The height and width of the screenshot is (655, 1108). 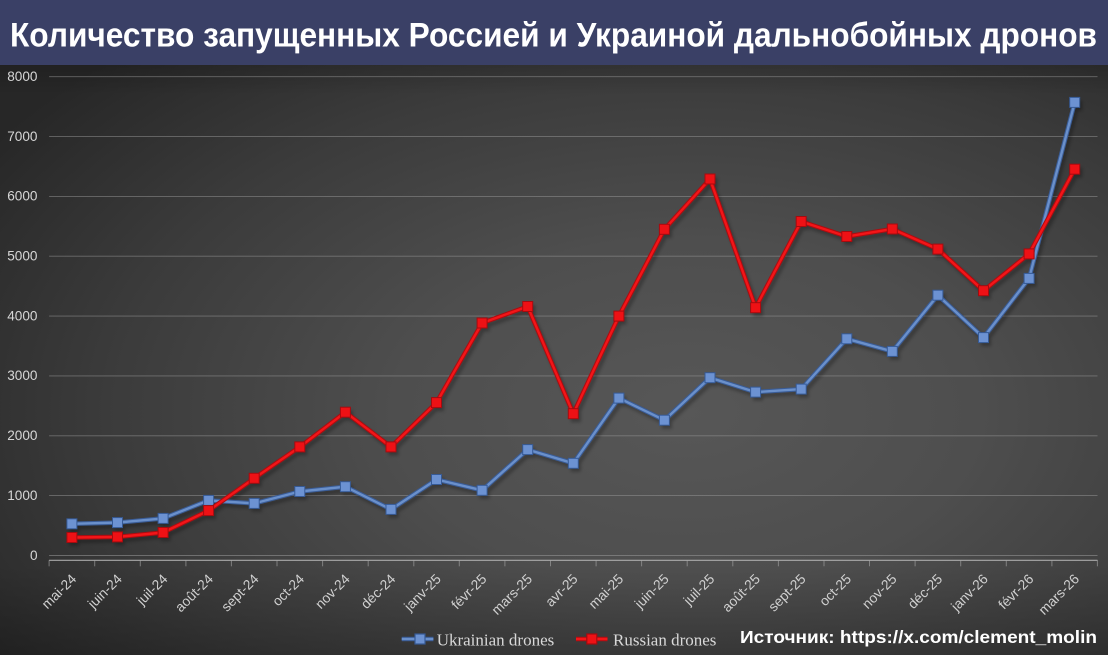 I want to click on svg-text: 7000, so click(x=22, y=136).